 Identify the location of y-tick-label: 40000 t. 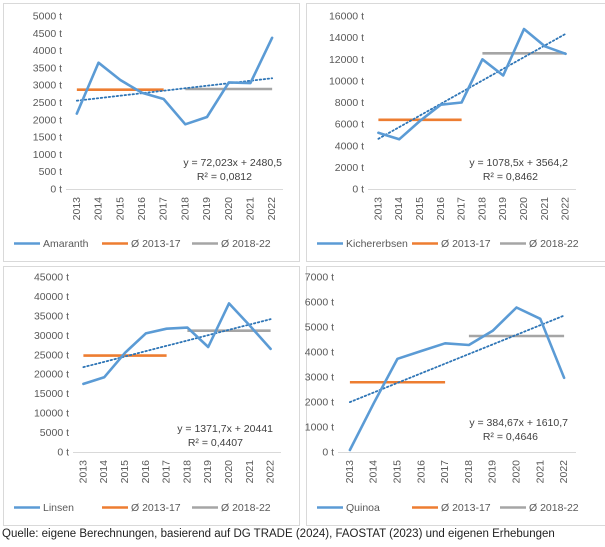
(51, 297).